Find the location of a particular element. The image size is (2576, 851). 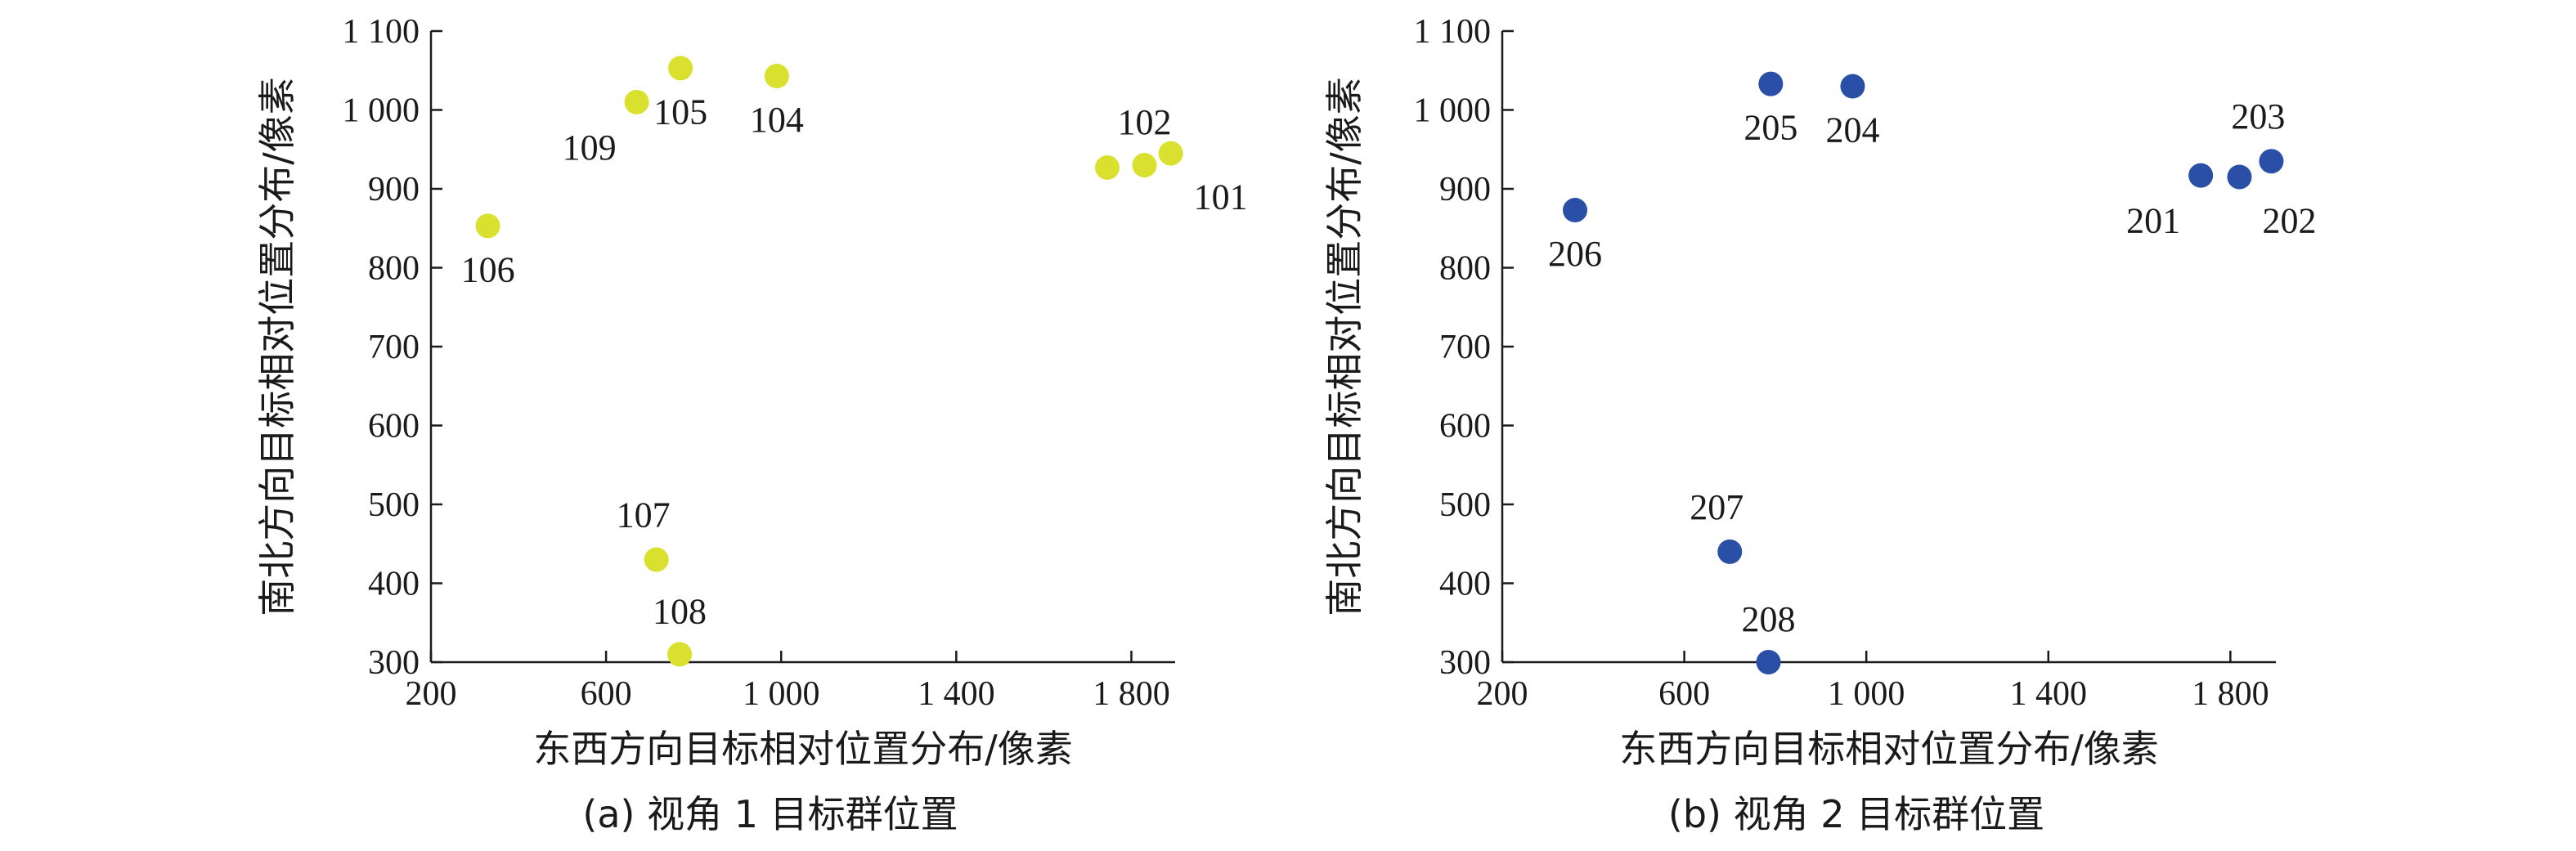

point-label-206: 206 is located at coordinates (1575, 254).